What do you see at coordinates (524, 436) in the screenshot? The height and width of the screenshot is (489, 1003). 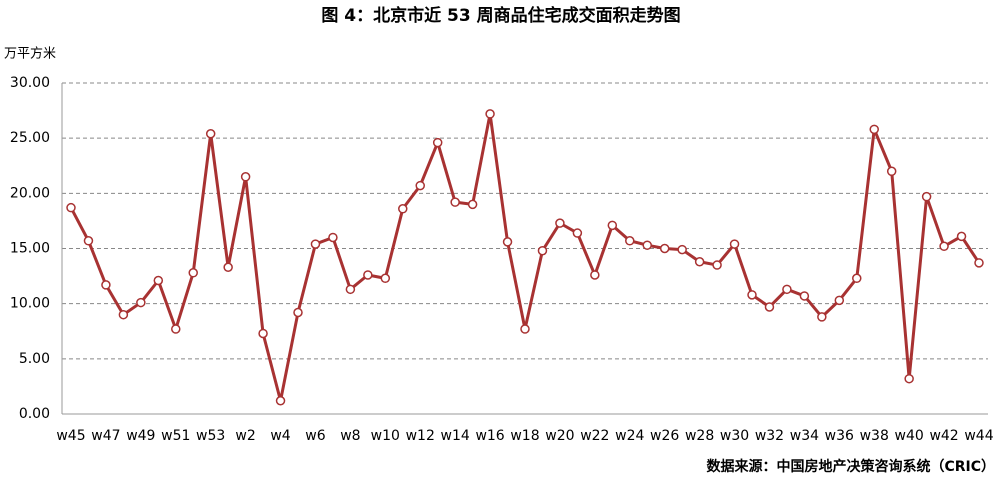 I see `x-tick-label: w18` at bounding box center [524, 436].